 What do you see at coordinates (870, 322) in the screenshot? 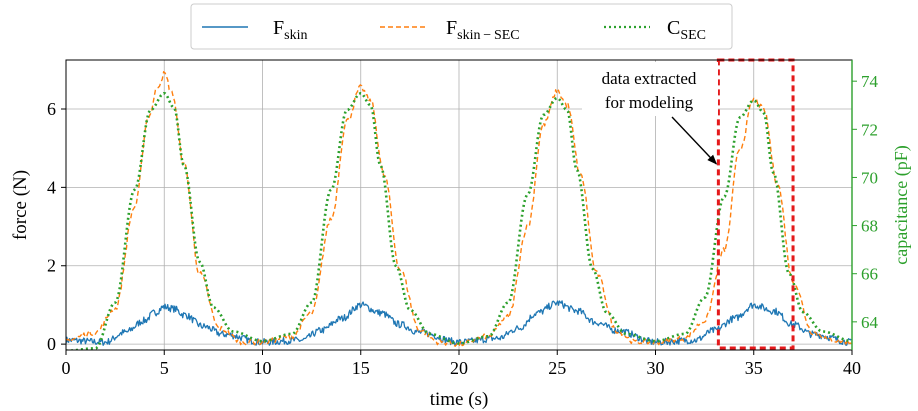
I see `y-right-tick-label: 64` at bounding box center [870, 322].